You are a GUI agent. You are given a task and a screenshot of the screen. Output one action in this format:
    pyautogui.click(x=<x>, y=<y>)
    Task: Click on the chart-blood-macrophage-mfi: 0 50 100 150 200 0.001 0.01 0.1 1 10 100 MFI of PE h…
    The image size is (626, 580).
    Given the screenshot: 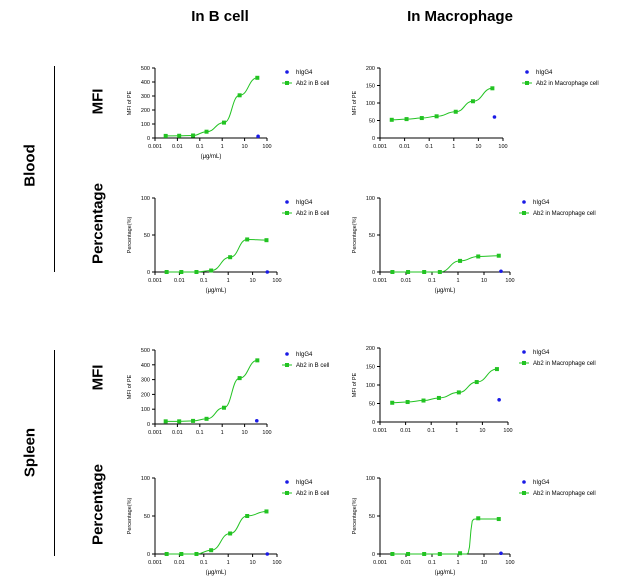 What is the action you would take?
    pyautogui.click(x=475, y=108)
    